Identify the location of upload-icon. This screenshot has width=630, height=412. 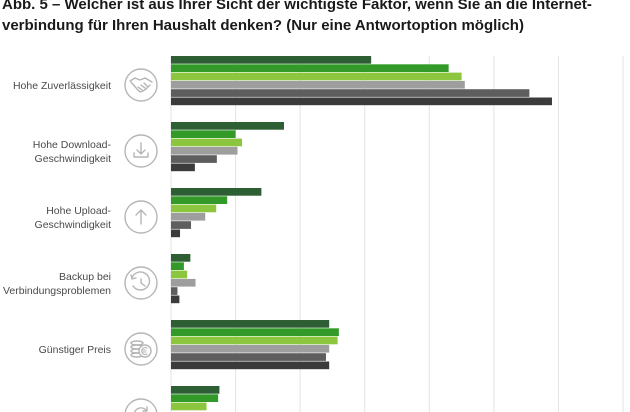
(141, 217).